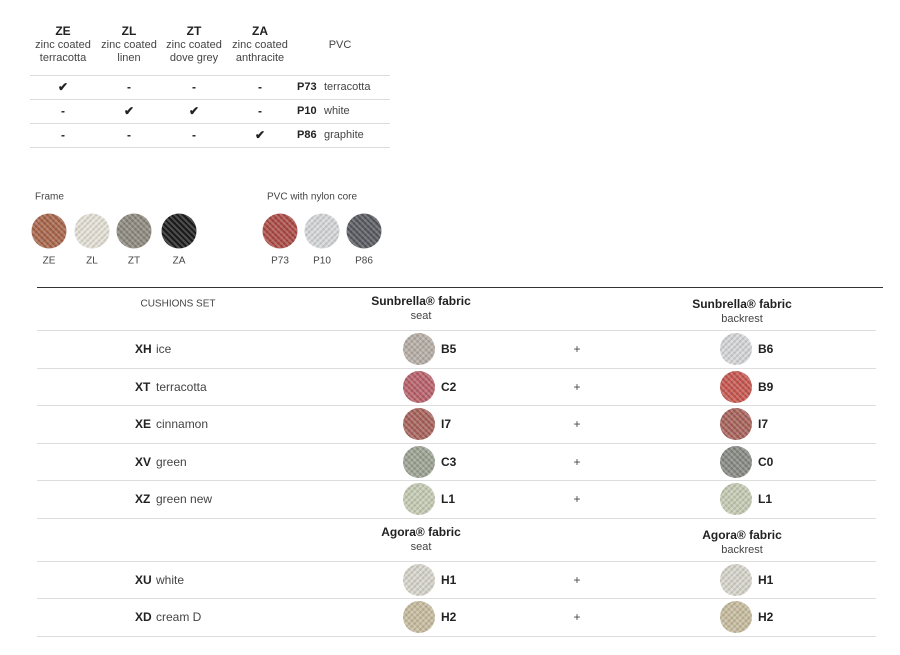 This screenshot has width=900, height=655. Describe the element at coordinates (449, 349) in the screenshot. I see `seat-code: B5` at that location.